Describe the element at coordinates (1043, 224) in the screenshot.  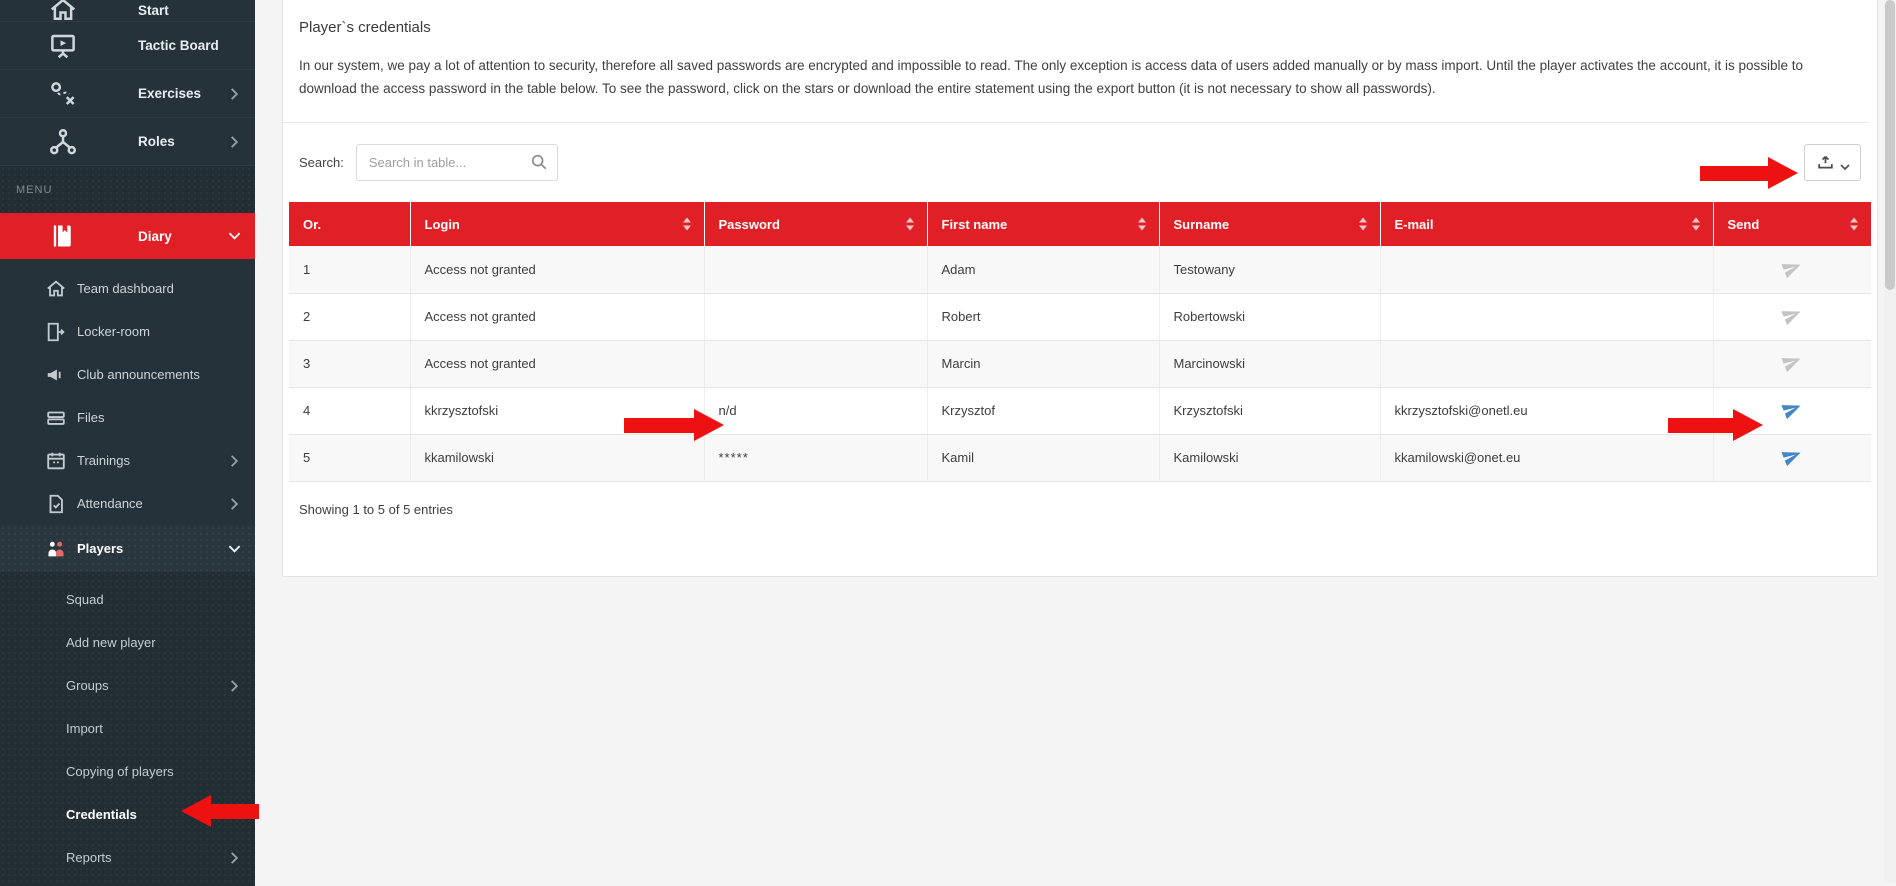
I see `column-header-first-name: First name` at that location.